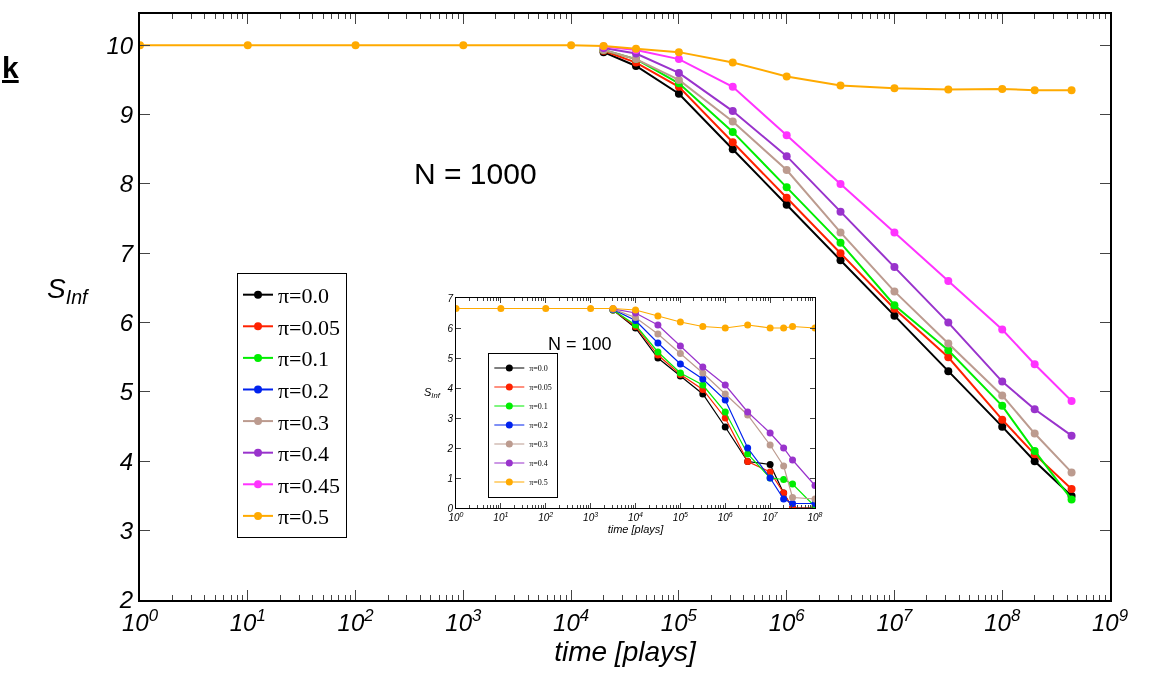 The height and width of the screenshot is (695, 1159). Describe the element at coordinates (475, 173) in the screenshot. I see `annotation: N = 1000` at that location.